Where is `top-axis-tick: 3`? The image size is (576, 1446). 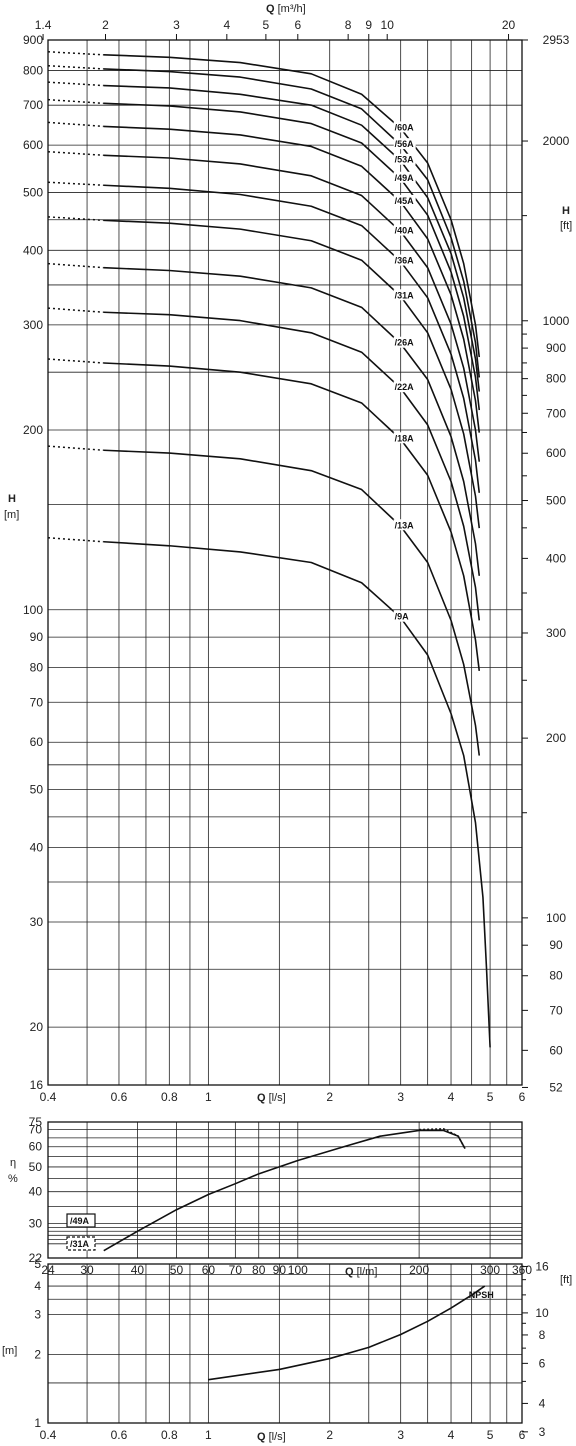
top-axis-tick: 3 is located at coordinates (176, 25).